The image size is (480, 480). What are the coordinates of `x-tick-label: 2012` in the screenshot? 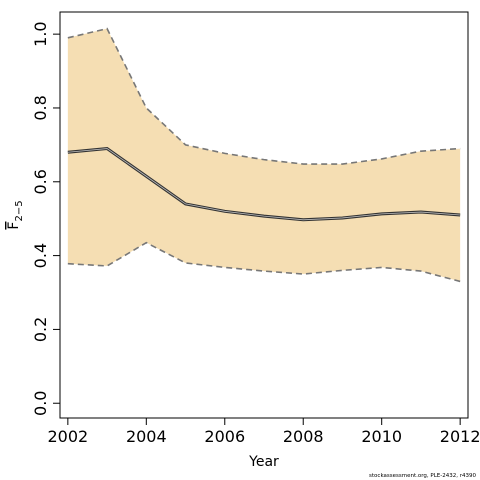 It's located at (460, 436).